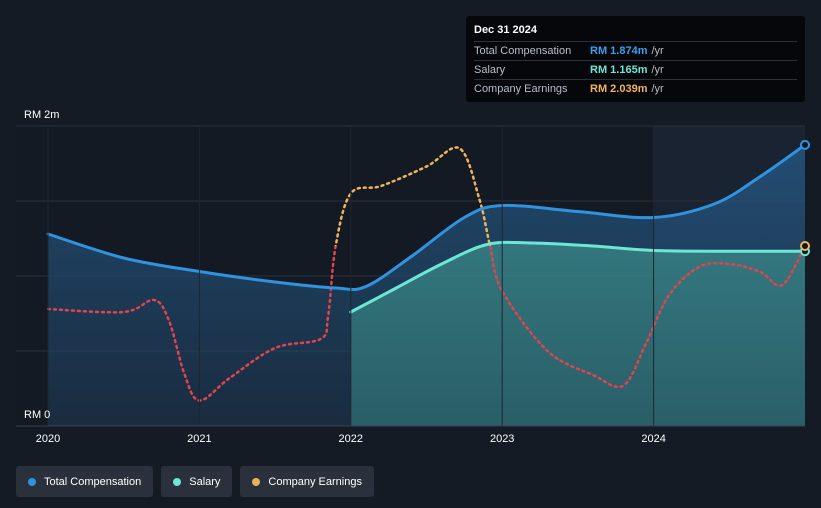  Describe the element at coordinates (619, 51) in the screenshot. I see `tooltip-value: RM 1.874m` at that location.